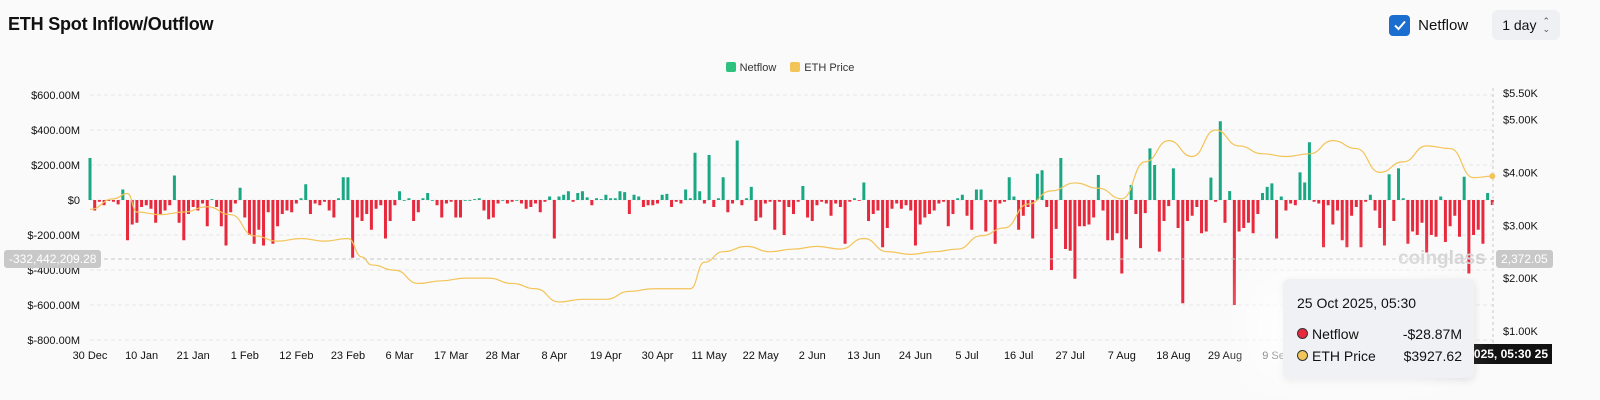 This screenshot has height=400, width=1600. What do you see at coordinates (1521, 173) in the screenshot?
I see `y-right-tick-label: $4.00K` at bounding box center [1521, 173].